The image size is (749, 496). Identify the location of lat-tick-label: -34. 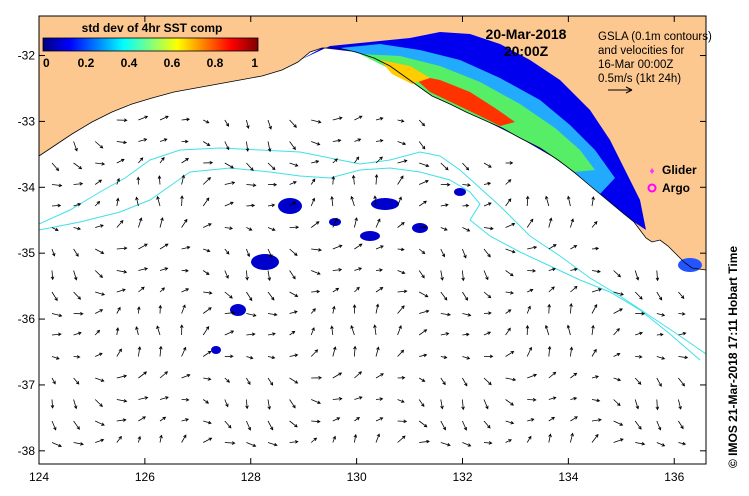
(27, 187).